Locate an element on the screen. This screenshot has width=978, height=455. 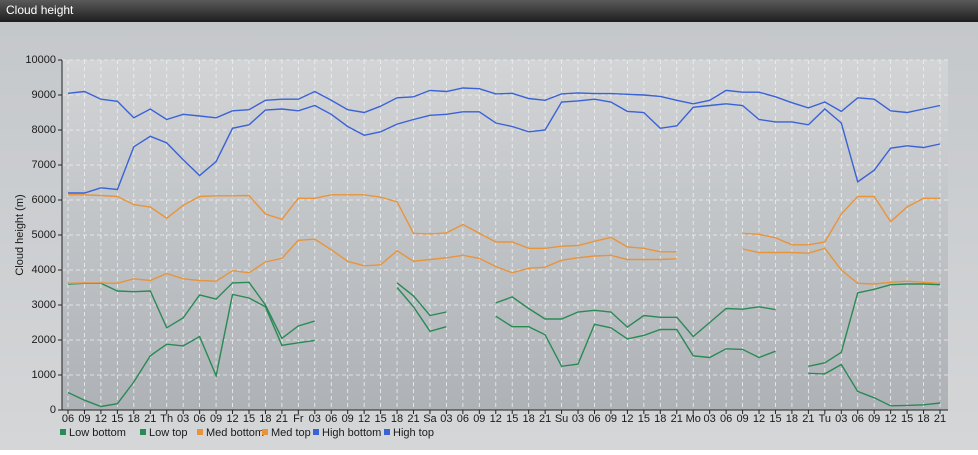
x-tick-label: Sa is located at coordinates (430, 419).